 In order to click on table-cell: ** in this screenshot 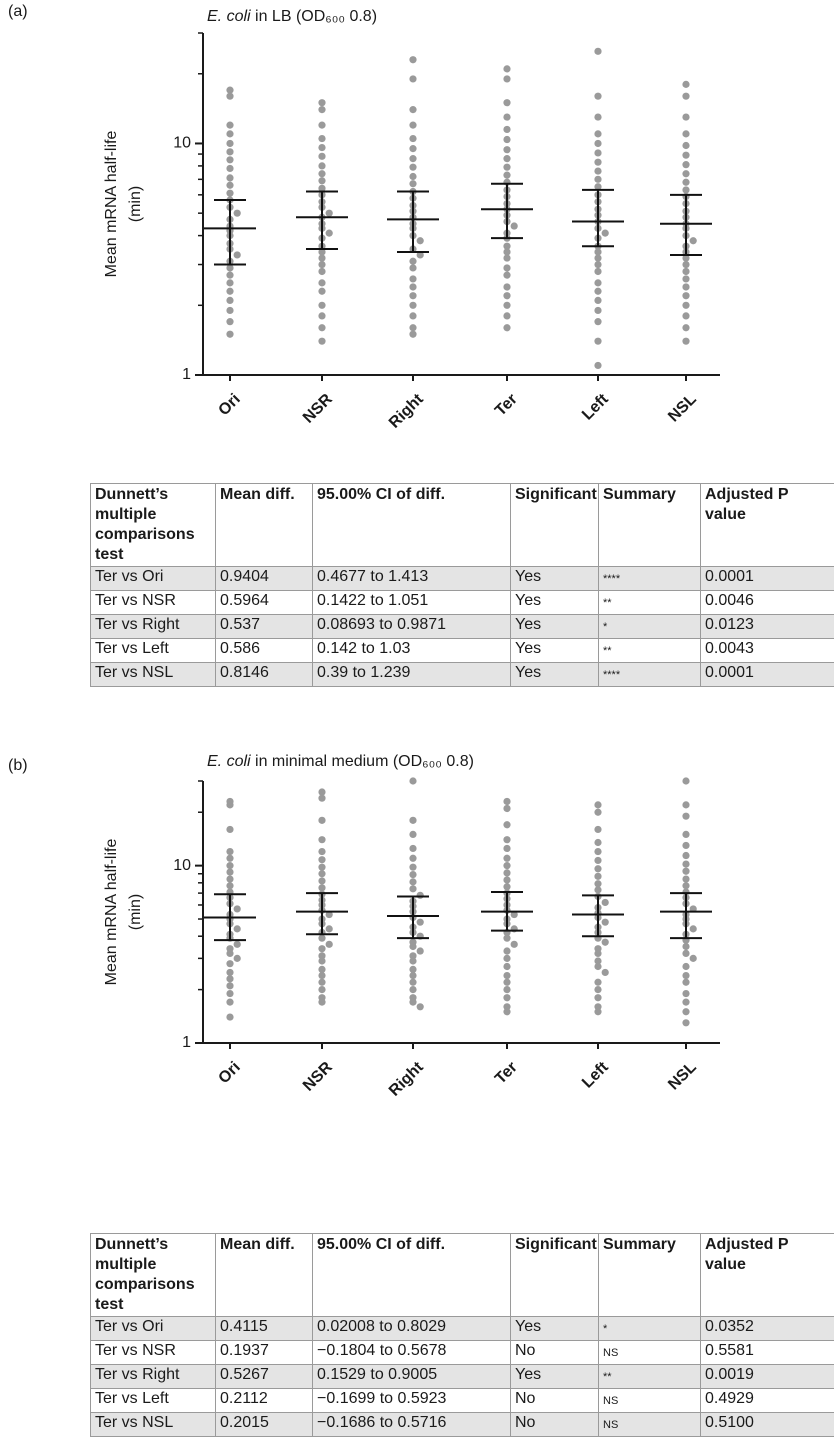, I will do `click(650, 603)`.